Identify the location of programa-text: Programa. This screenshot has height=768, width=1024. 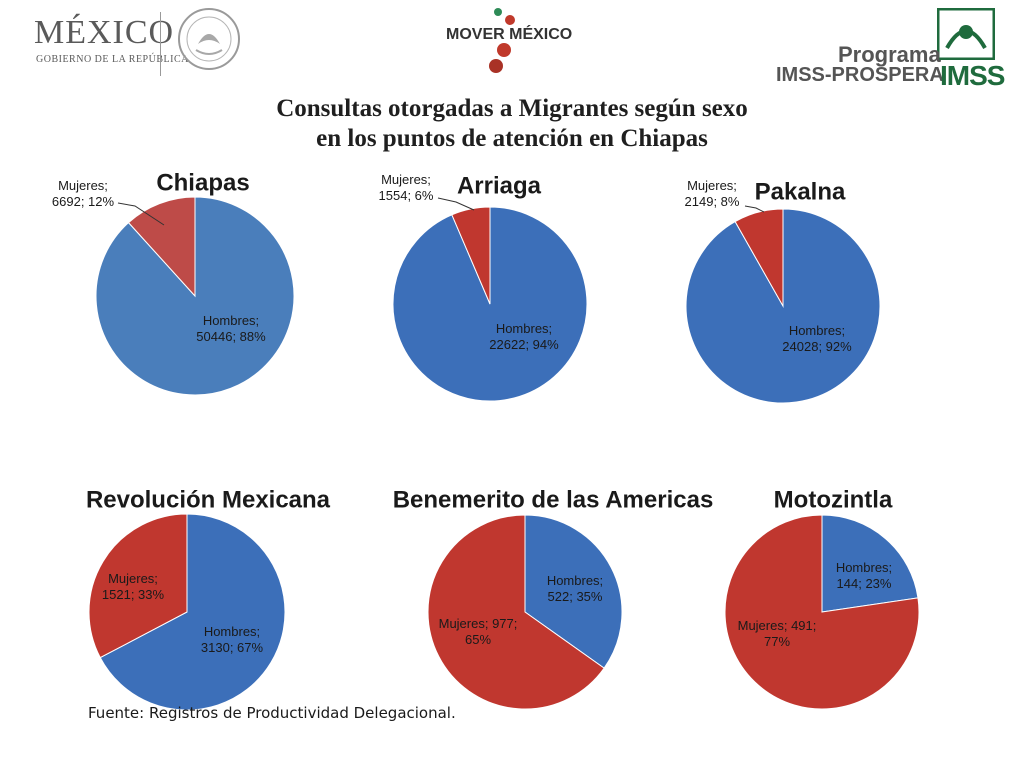
(889, 54).